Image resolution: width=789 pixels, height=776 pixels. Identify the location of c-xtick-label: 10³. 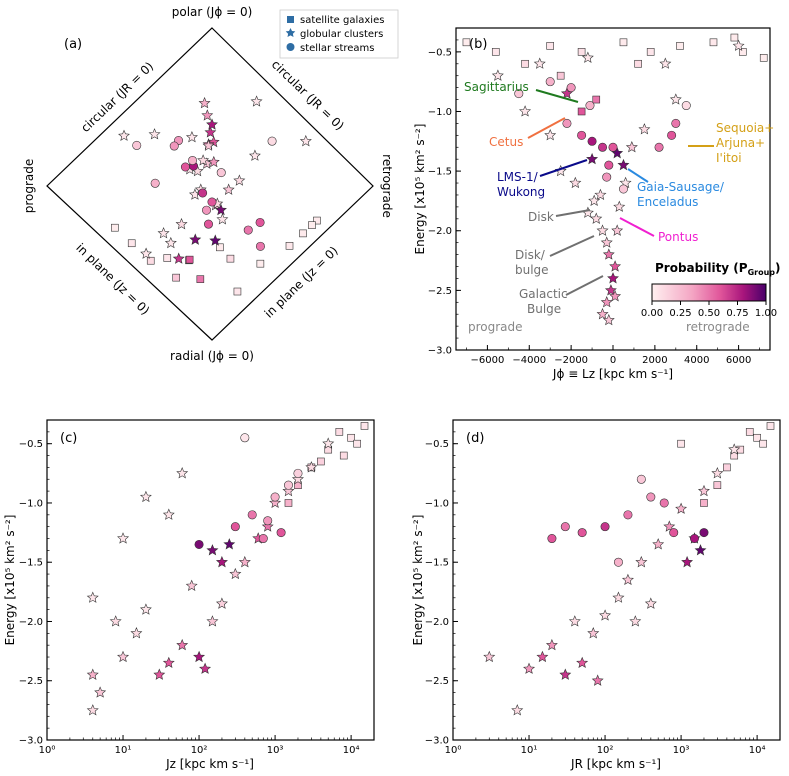
(275, 750).